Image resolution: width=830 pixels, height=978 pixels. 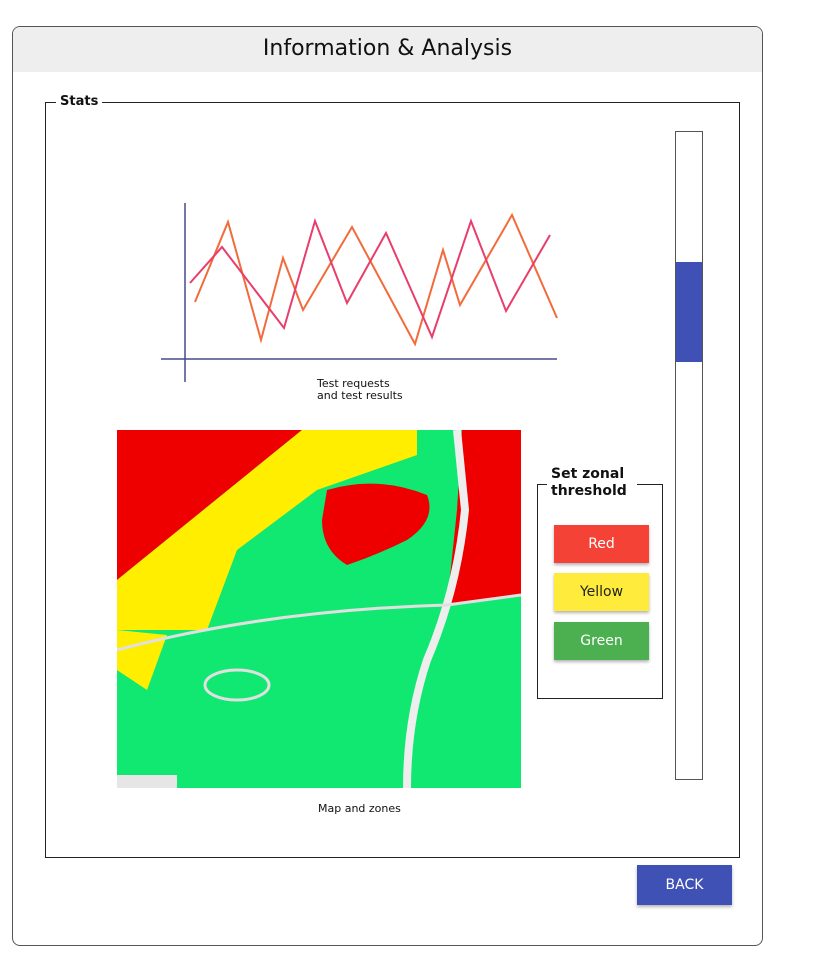 I want to click on green-button: Green, so click(x=601, y=641).